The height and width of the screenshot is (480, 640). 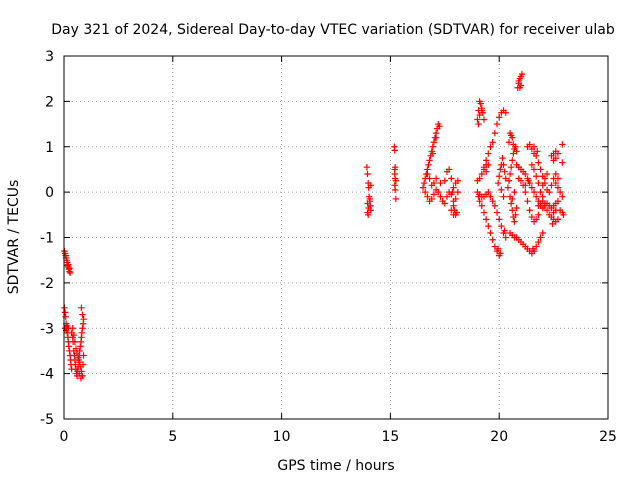 I want to click on y-tick-label: -5, so click(x=47, y=420).